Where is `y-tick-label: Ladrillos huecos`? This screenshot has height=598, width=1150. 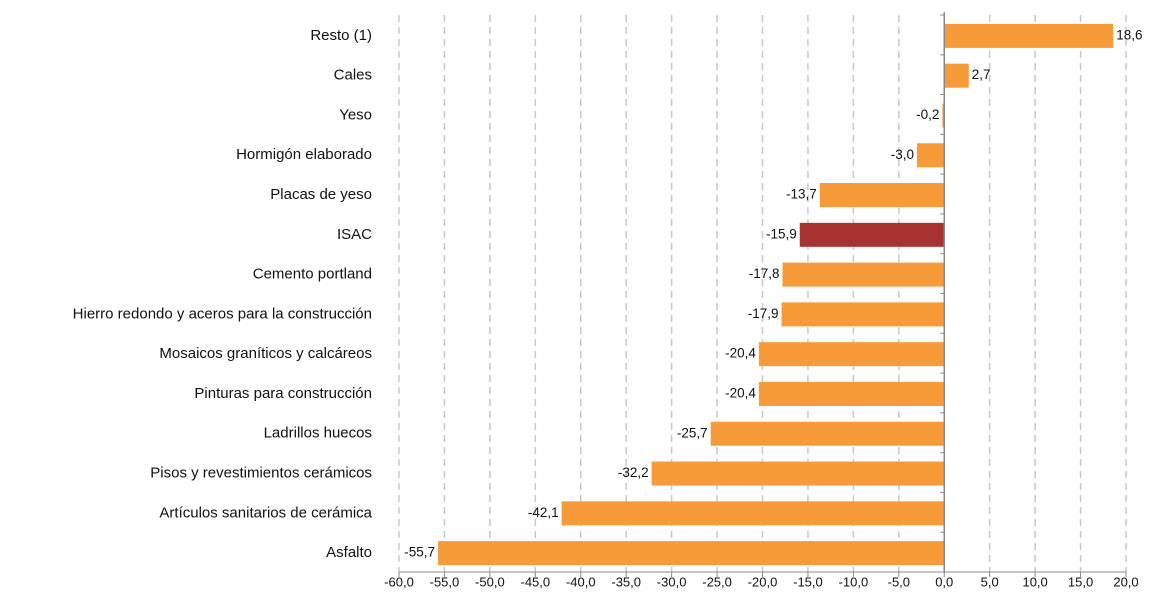
y-tick-label: Ladrillos huecos is located at coordinates (318, 433).